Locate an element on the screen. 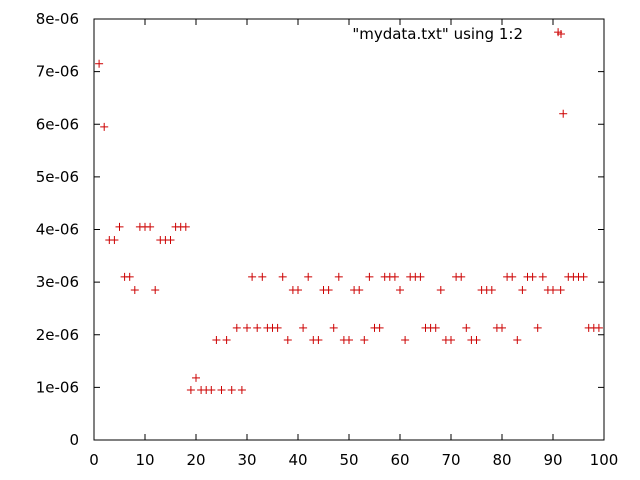 The width and height of the screenshot is (640, 480). y-tick-label: 4e-06 is located at coordinates (57, 230).